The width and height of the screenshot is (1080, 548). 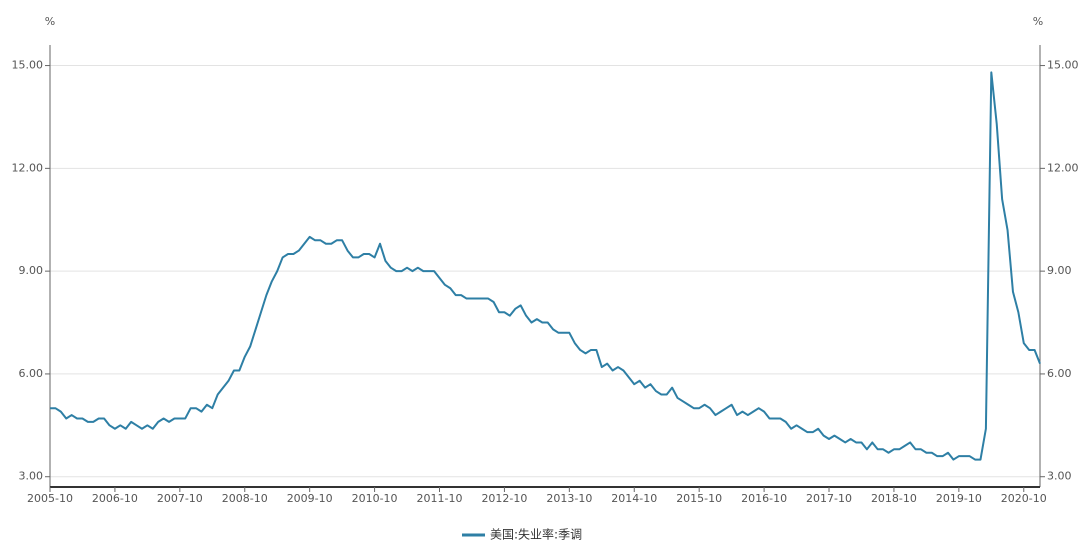 I want to click on x-tick-label: 2010-10, so click(x=375, y=498).